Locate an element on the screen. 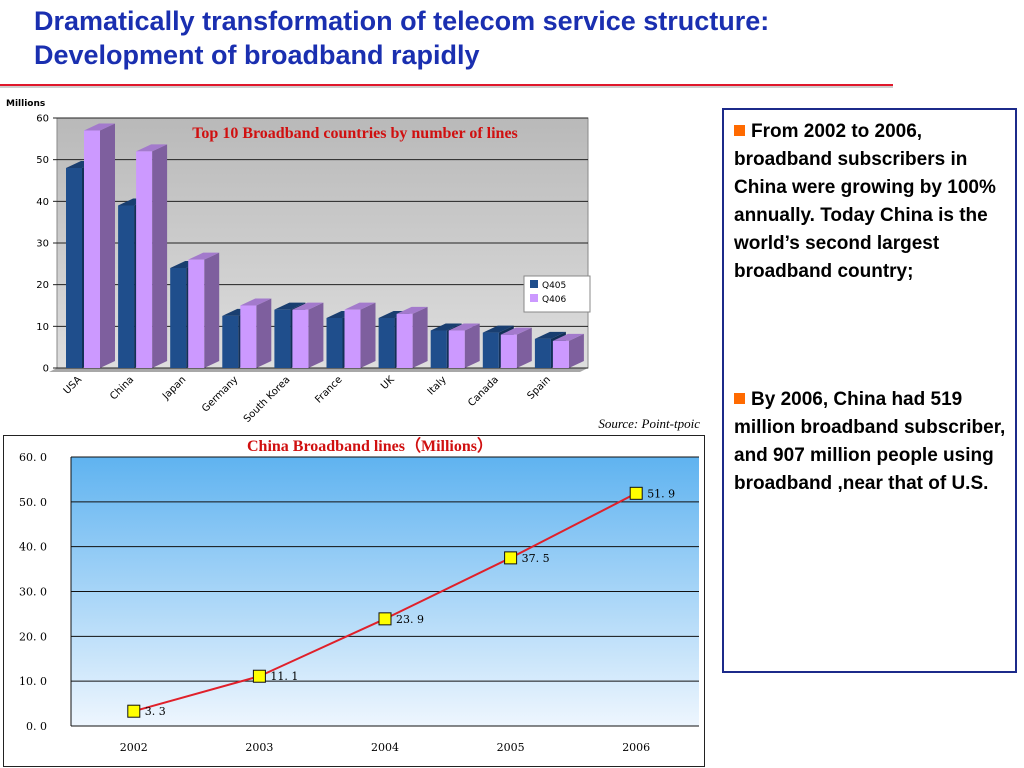 This screenshot has height=768, width=1024. x-tick-label: France is located at coordinates (328, 389).